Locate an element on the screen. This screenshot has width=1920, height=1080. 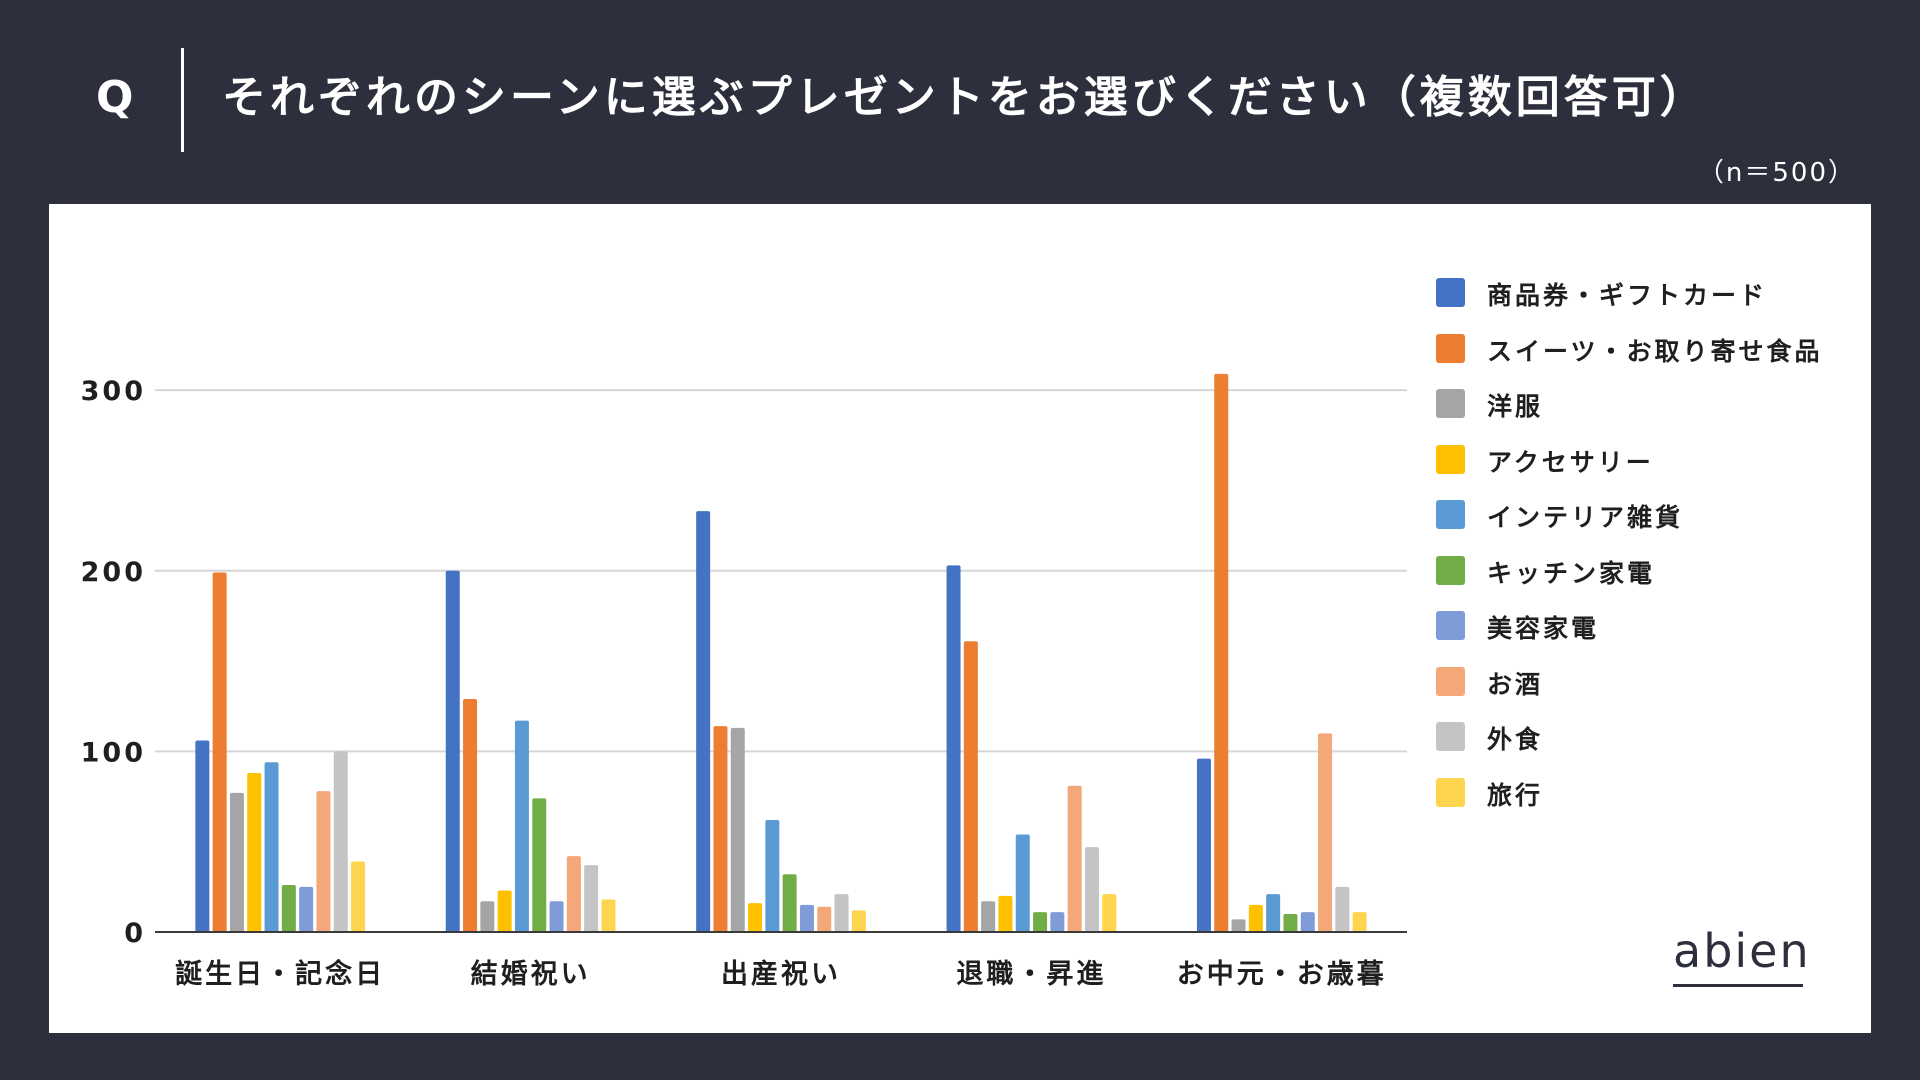
x-category-label: 誕生日・記念日 is located at coordinates (280, 974).